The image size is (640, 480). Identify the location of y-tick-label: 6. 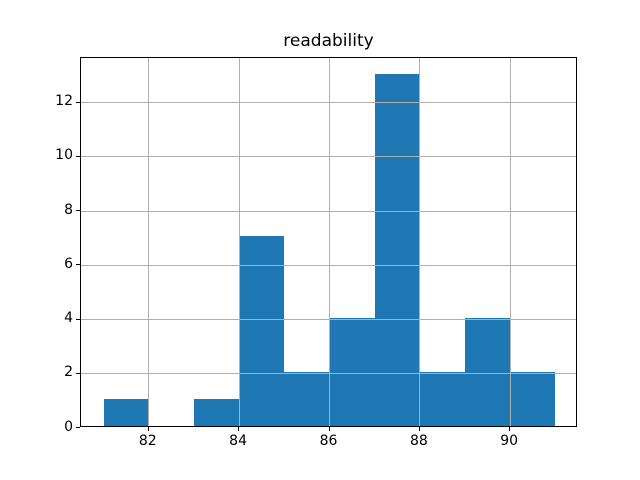
(68, 263).